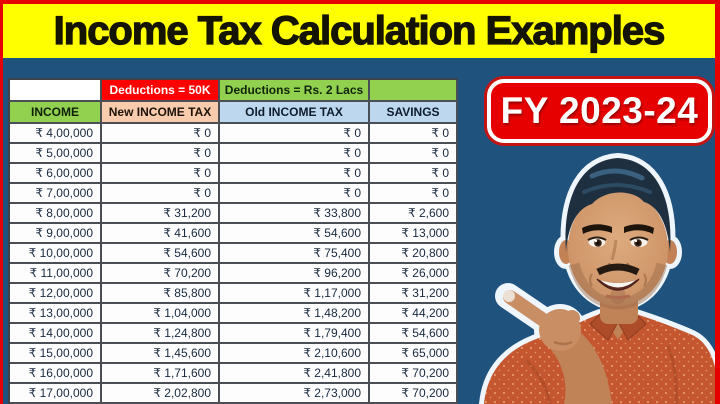  I want to click on face, so click(618, 250).